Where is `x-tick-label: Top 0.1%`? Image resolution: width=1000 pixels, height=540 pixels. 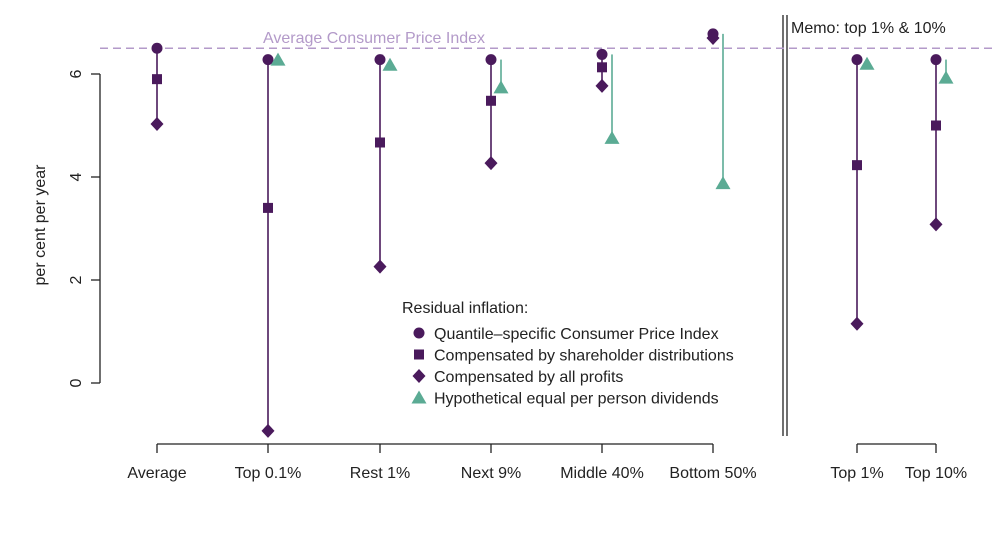 x-tick-label: Top 0.1% is located at coordinates (268, 473).